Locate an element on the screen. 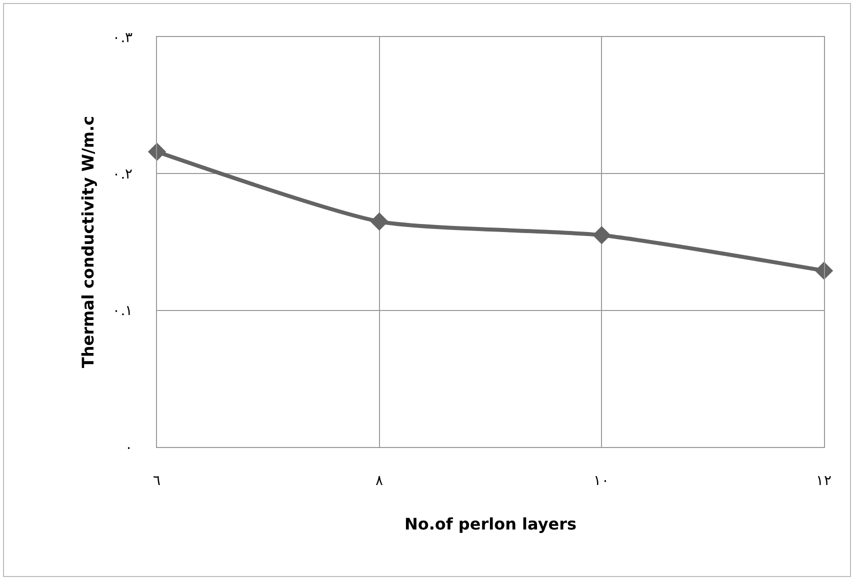 This screenshot has height=582, width=856. x-axis-title: No.of perlon layers is located at coordinates (490, 524).